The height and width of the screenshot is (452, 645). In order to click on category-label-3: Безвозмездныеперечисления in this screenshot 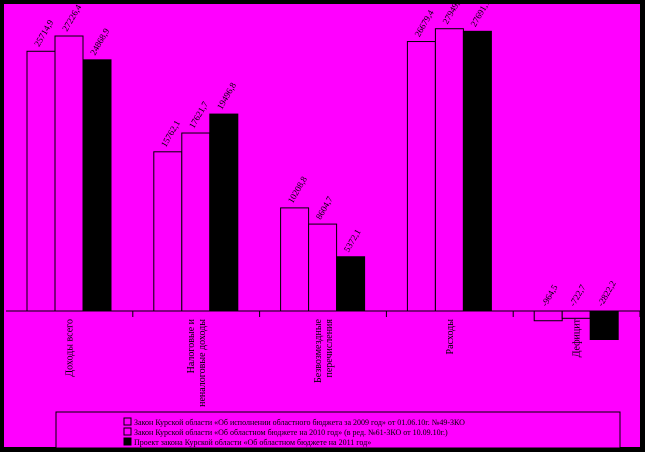, I will do `click(324, 350)`.